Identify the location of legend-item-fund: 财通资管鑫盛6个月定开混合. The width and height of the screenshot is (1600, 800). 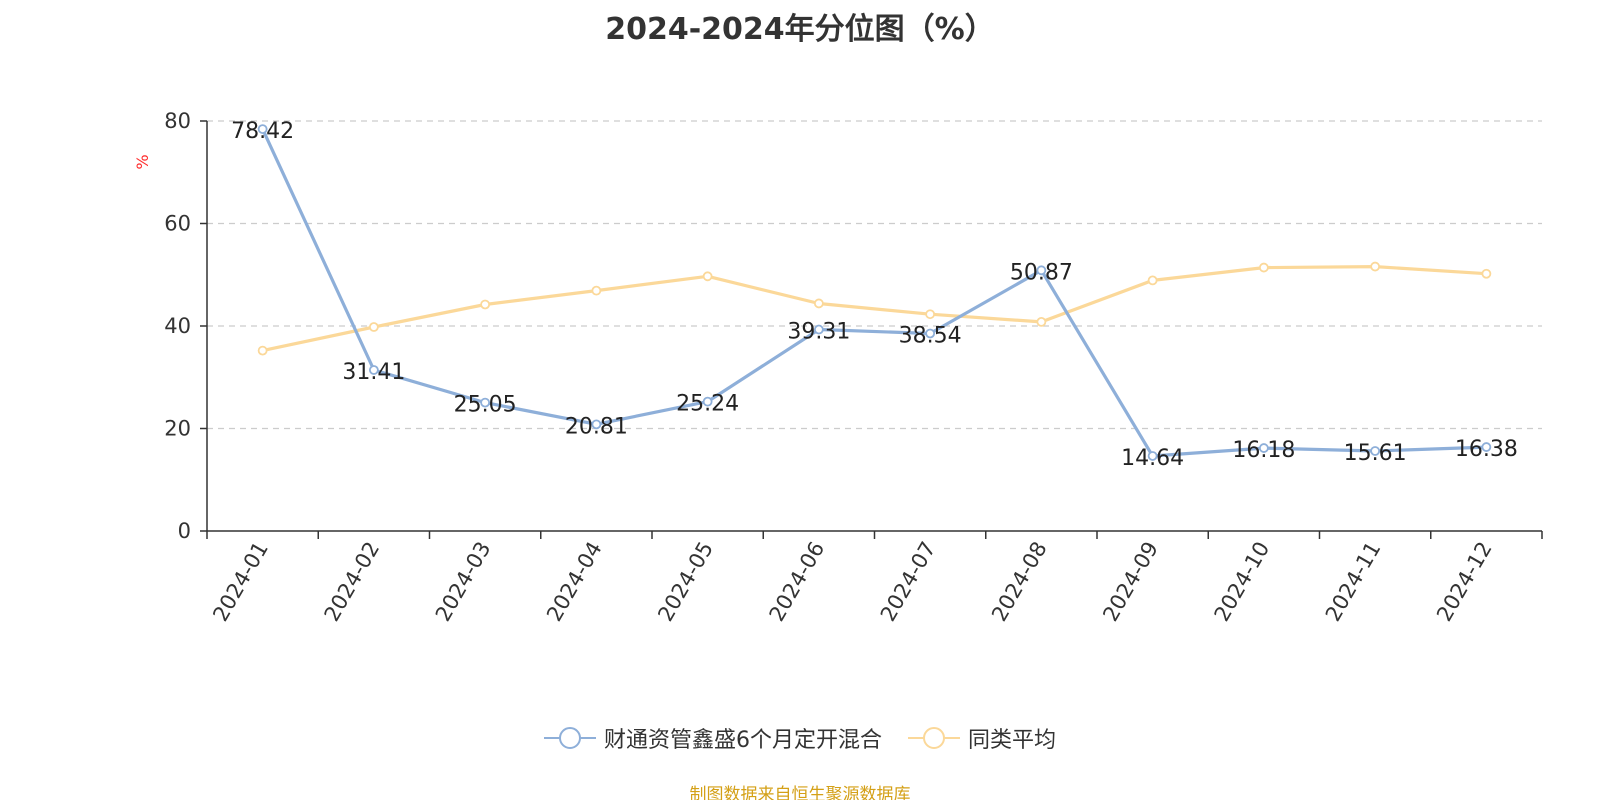
(712, 738).